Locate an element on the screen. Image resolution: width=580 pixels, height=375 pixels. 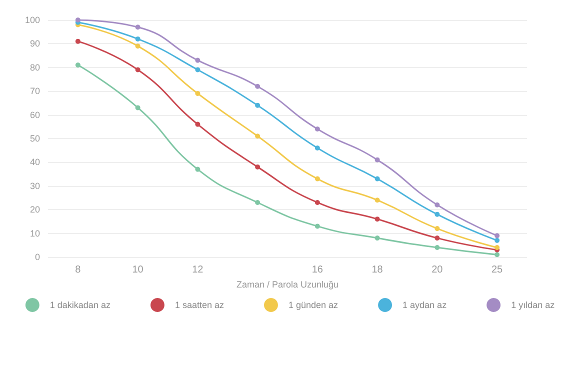
y-tick-label: 0 is located at coordinates (37, 257).